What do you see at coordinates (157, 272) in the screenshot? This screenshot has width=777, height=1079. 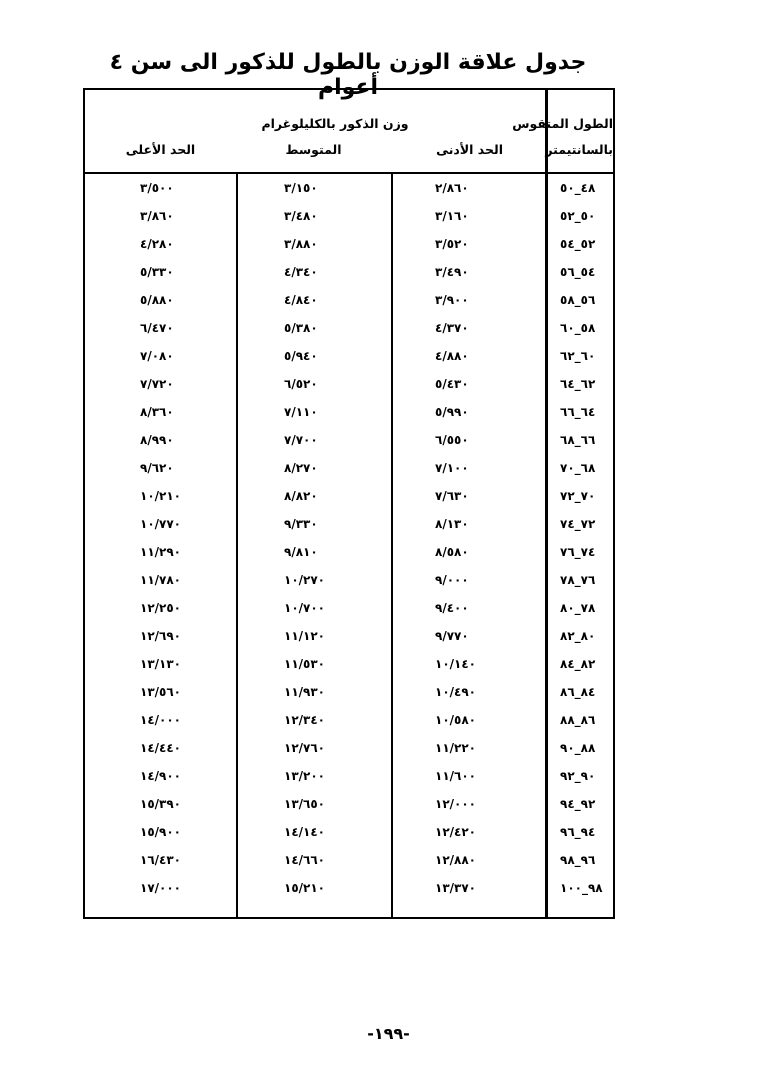 I see `cell-max: ٥/٣٣٠` at bounding box center [157, 272].